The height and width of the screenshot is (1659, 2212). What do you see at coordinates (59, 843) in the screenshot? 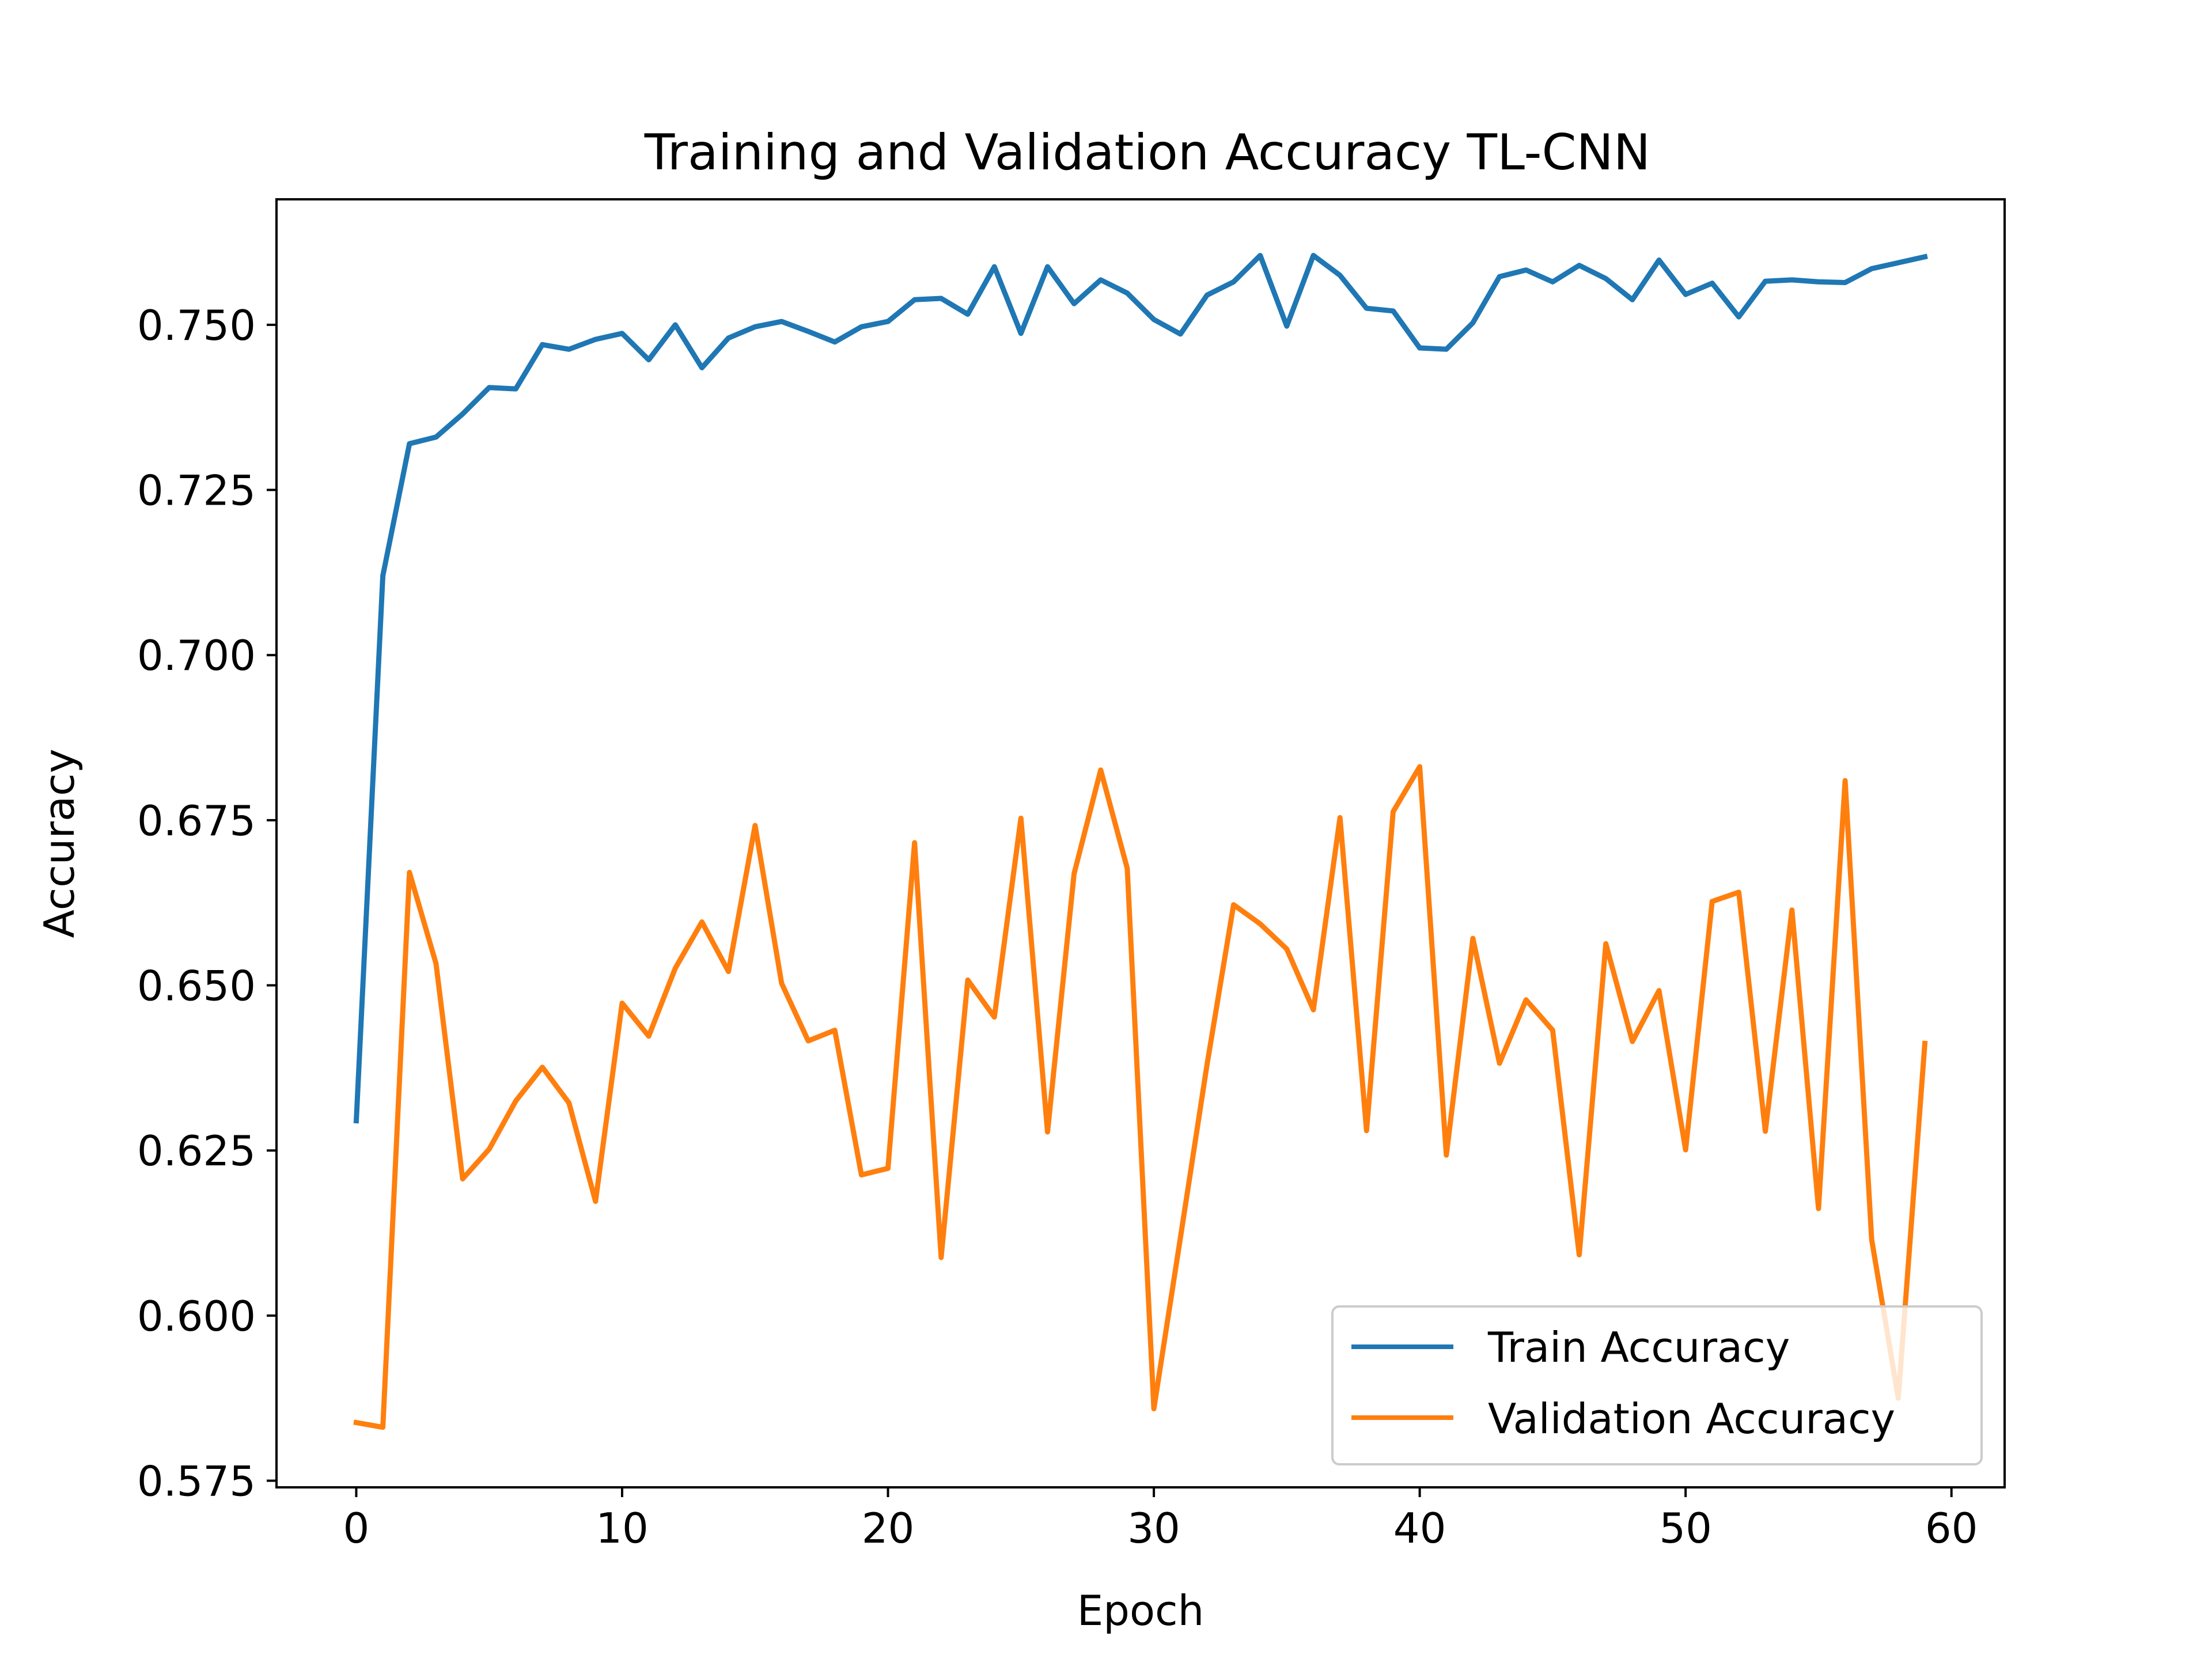
I see `y-axis-label: Accuracy` at bounding box center [59, 843].